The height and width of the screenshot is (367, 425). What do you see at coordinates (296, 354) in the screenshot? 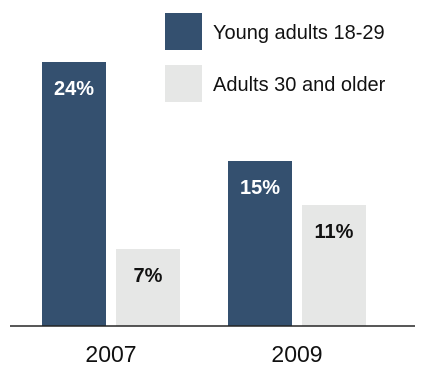
I see `x-tick-label-2009: 2009` at bounding box center [296, 354].